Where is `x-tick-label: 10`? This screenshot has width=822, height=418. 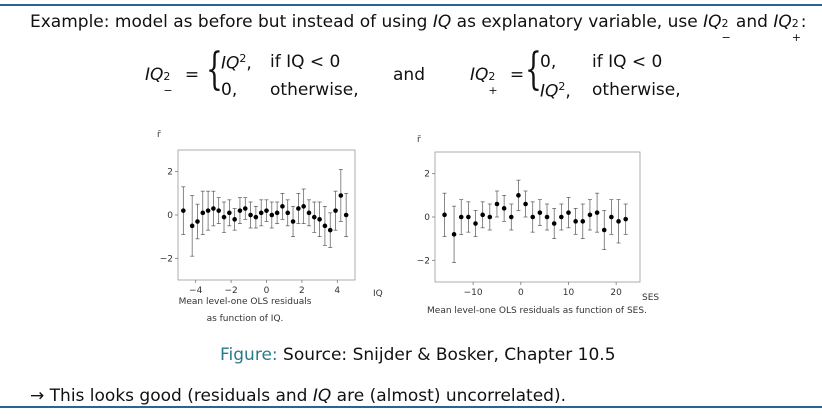
x-tick-label: 10 is located at coordinates (569, 293).